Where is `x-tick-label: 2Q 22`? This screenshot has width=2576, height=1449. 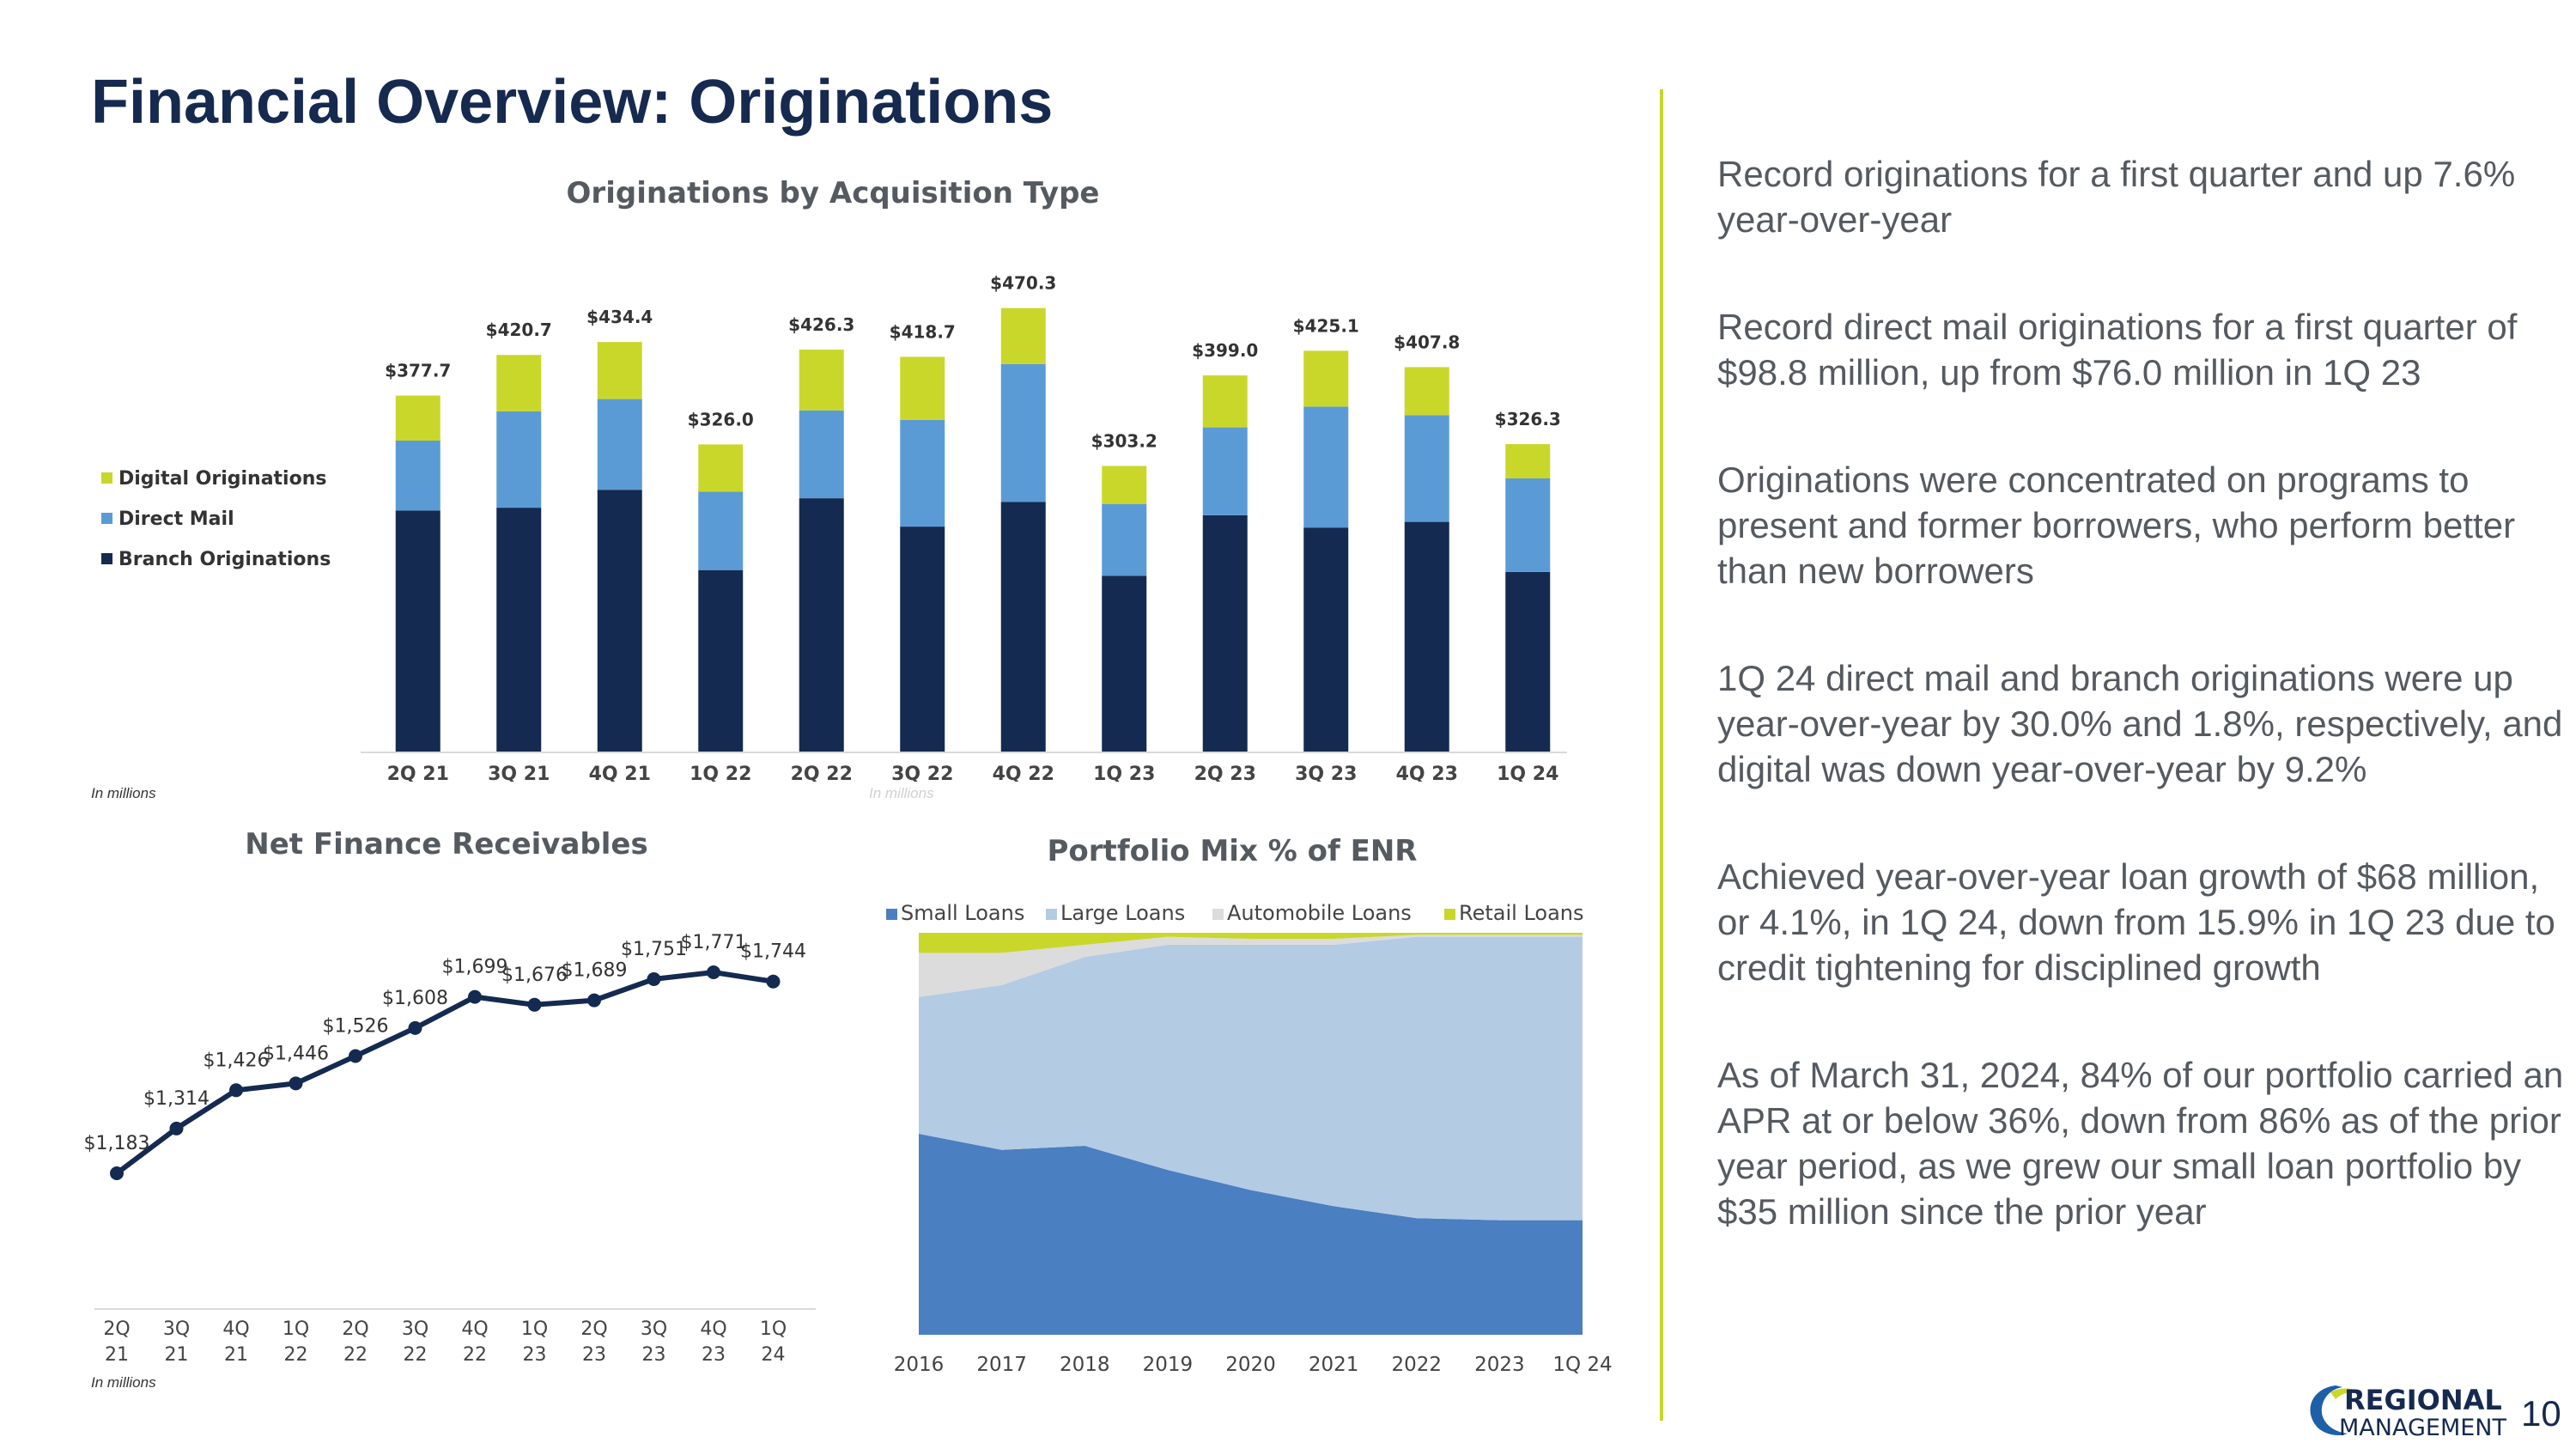 x-tick-label: 2Q 22 is located at coordinates (822, 773).